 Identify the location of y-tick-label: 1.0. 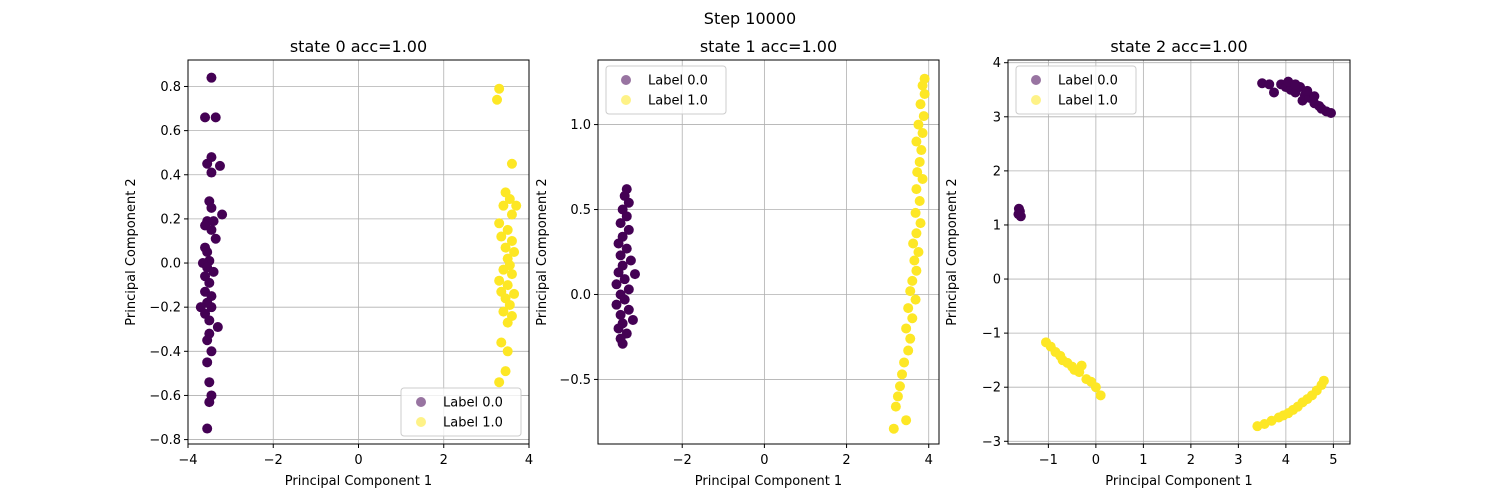
(580, 125).